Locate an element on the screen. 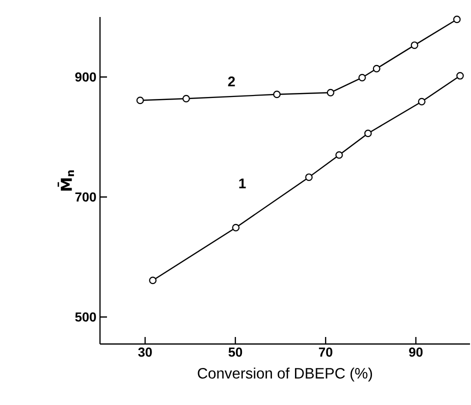 This screenshot has width=471, height=405. x-tick-label: 90 is located at coordinates (416, 352).